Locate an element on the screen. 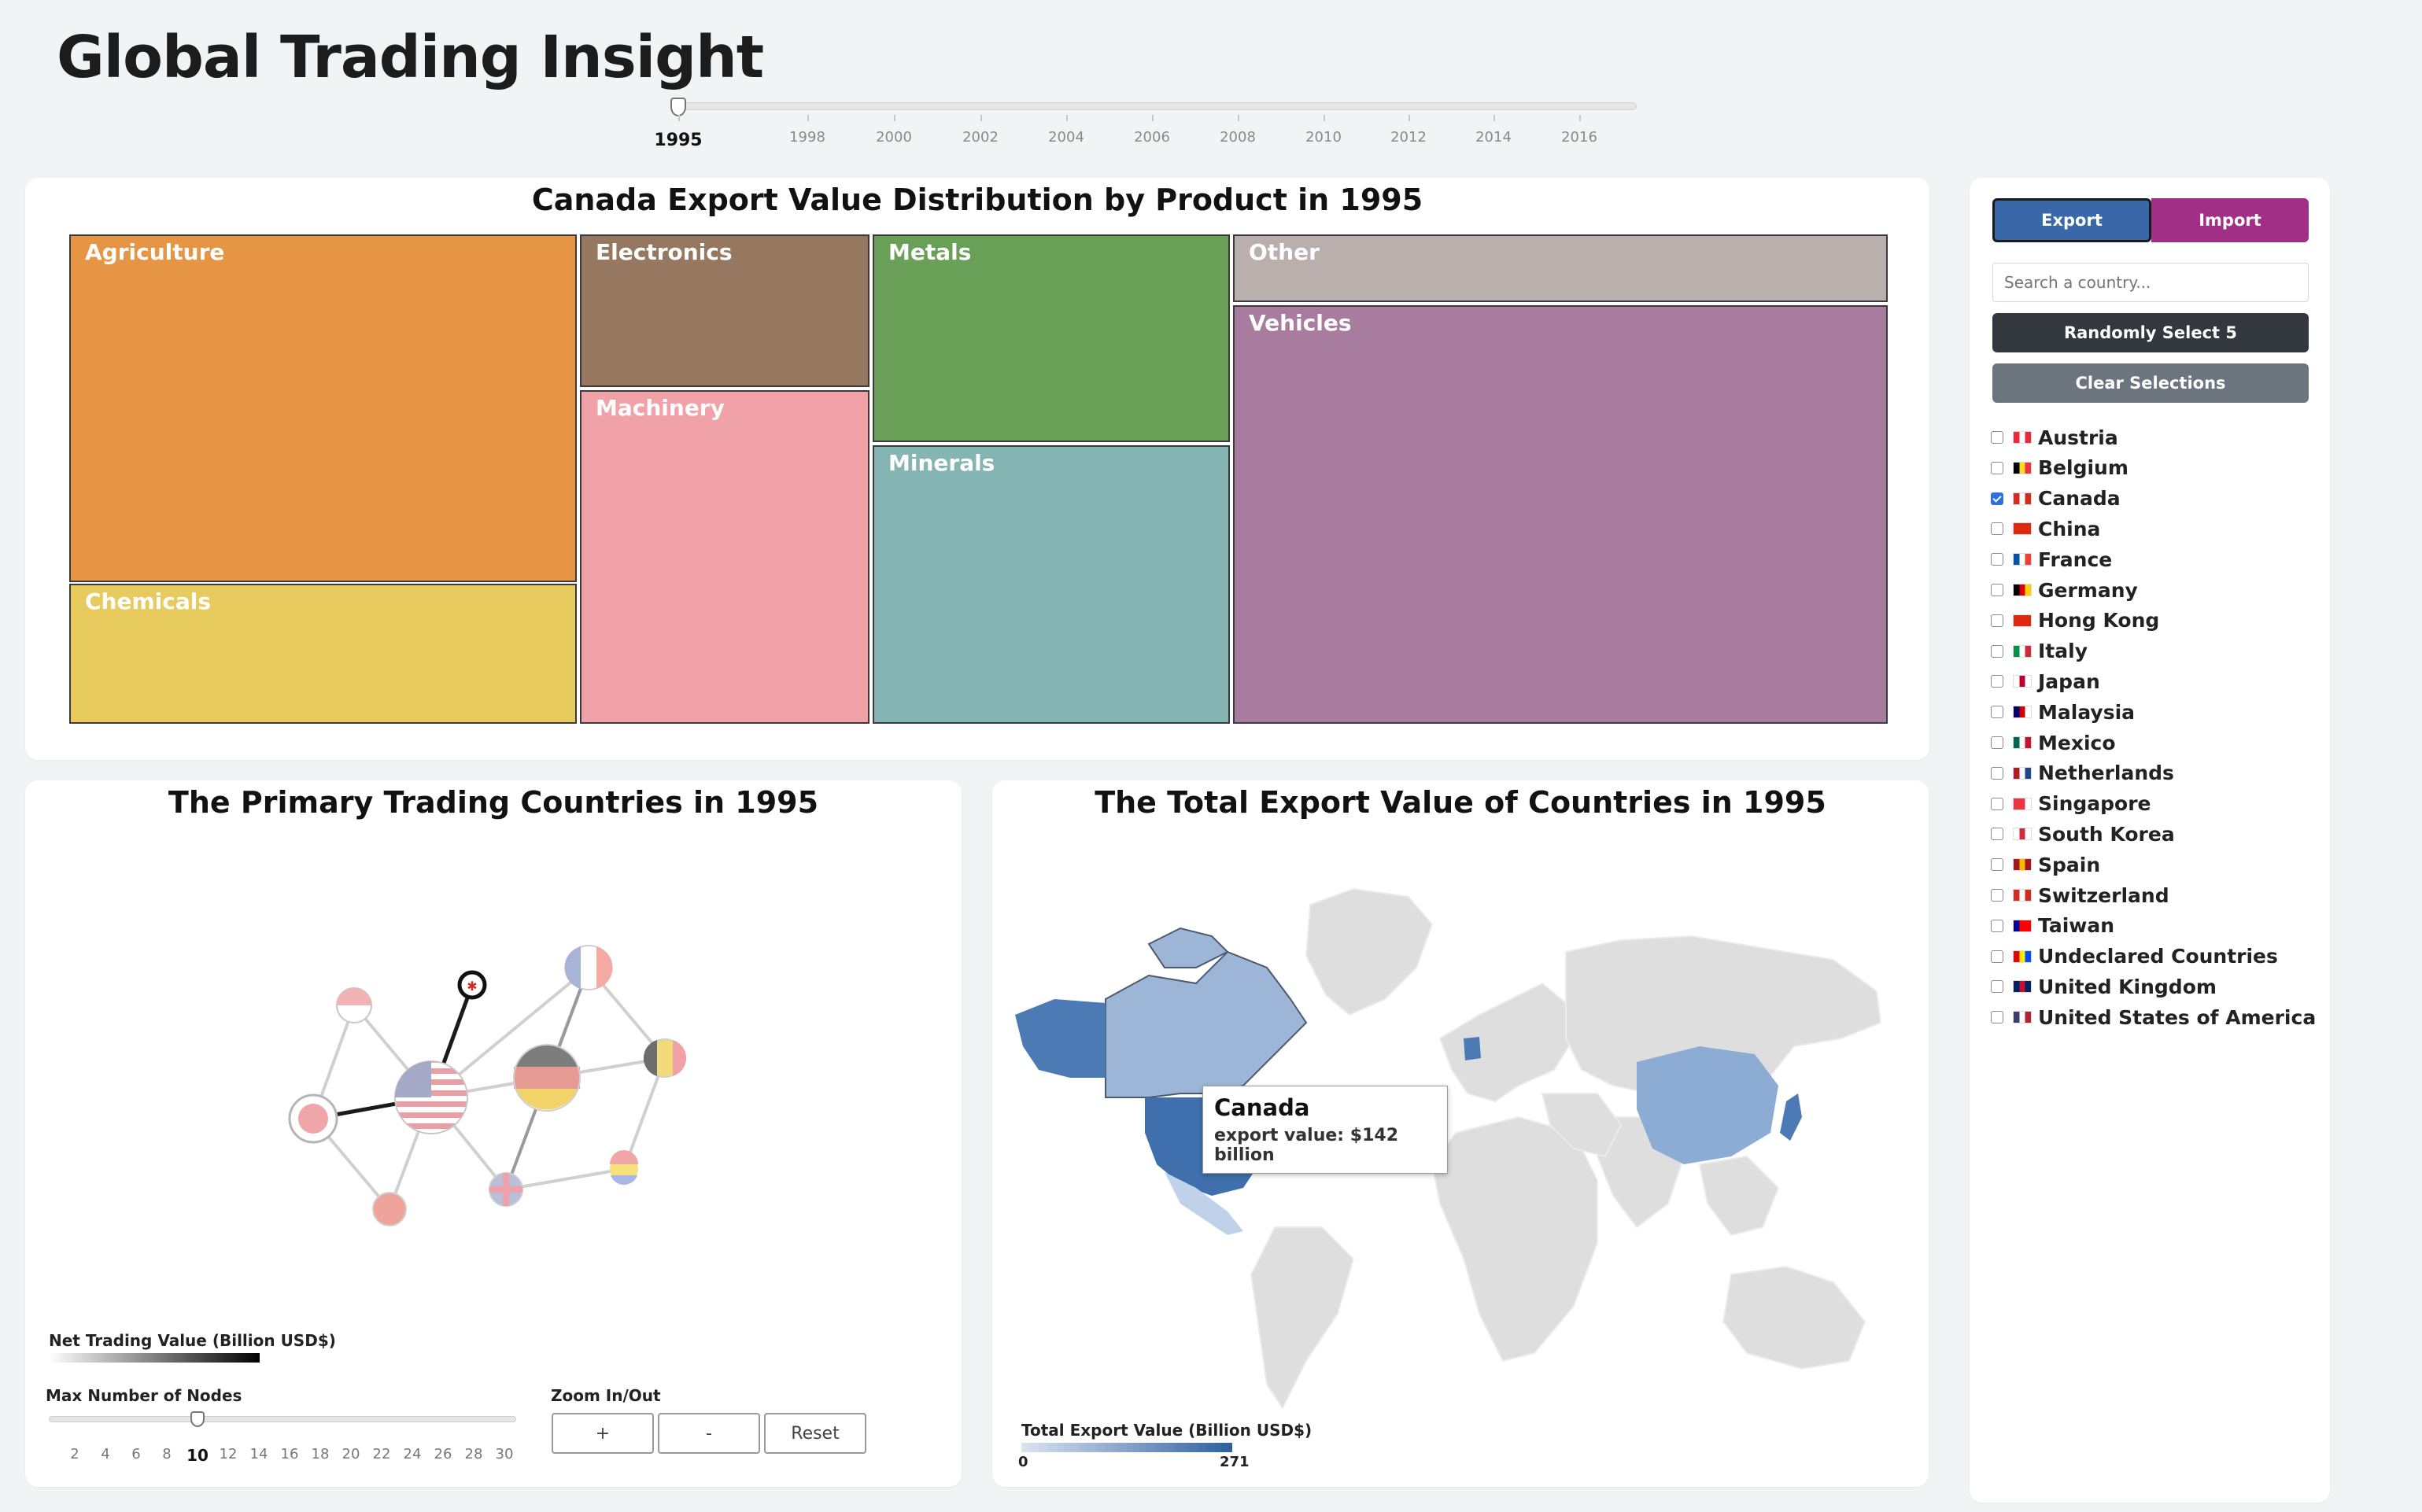 The width and height of the screenshot is (2422, 1512). year-tick-label: 2000 is located at coordinates (894, 137).